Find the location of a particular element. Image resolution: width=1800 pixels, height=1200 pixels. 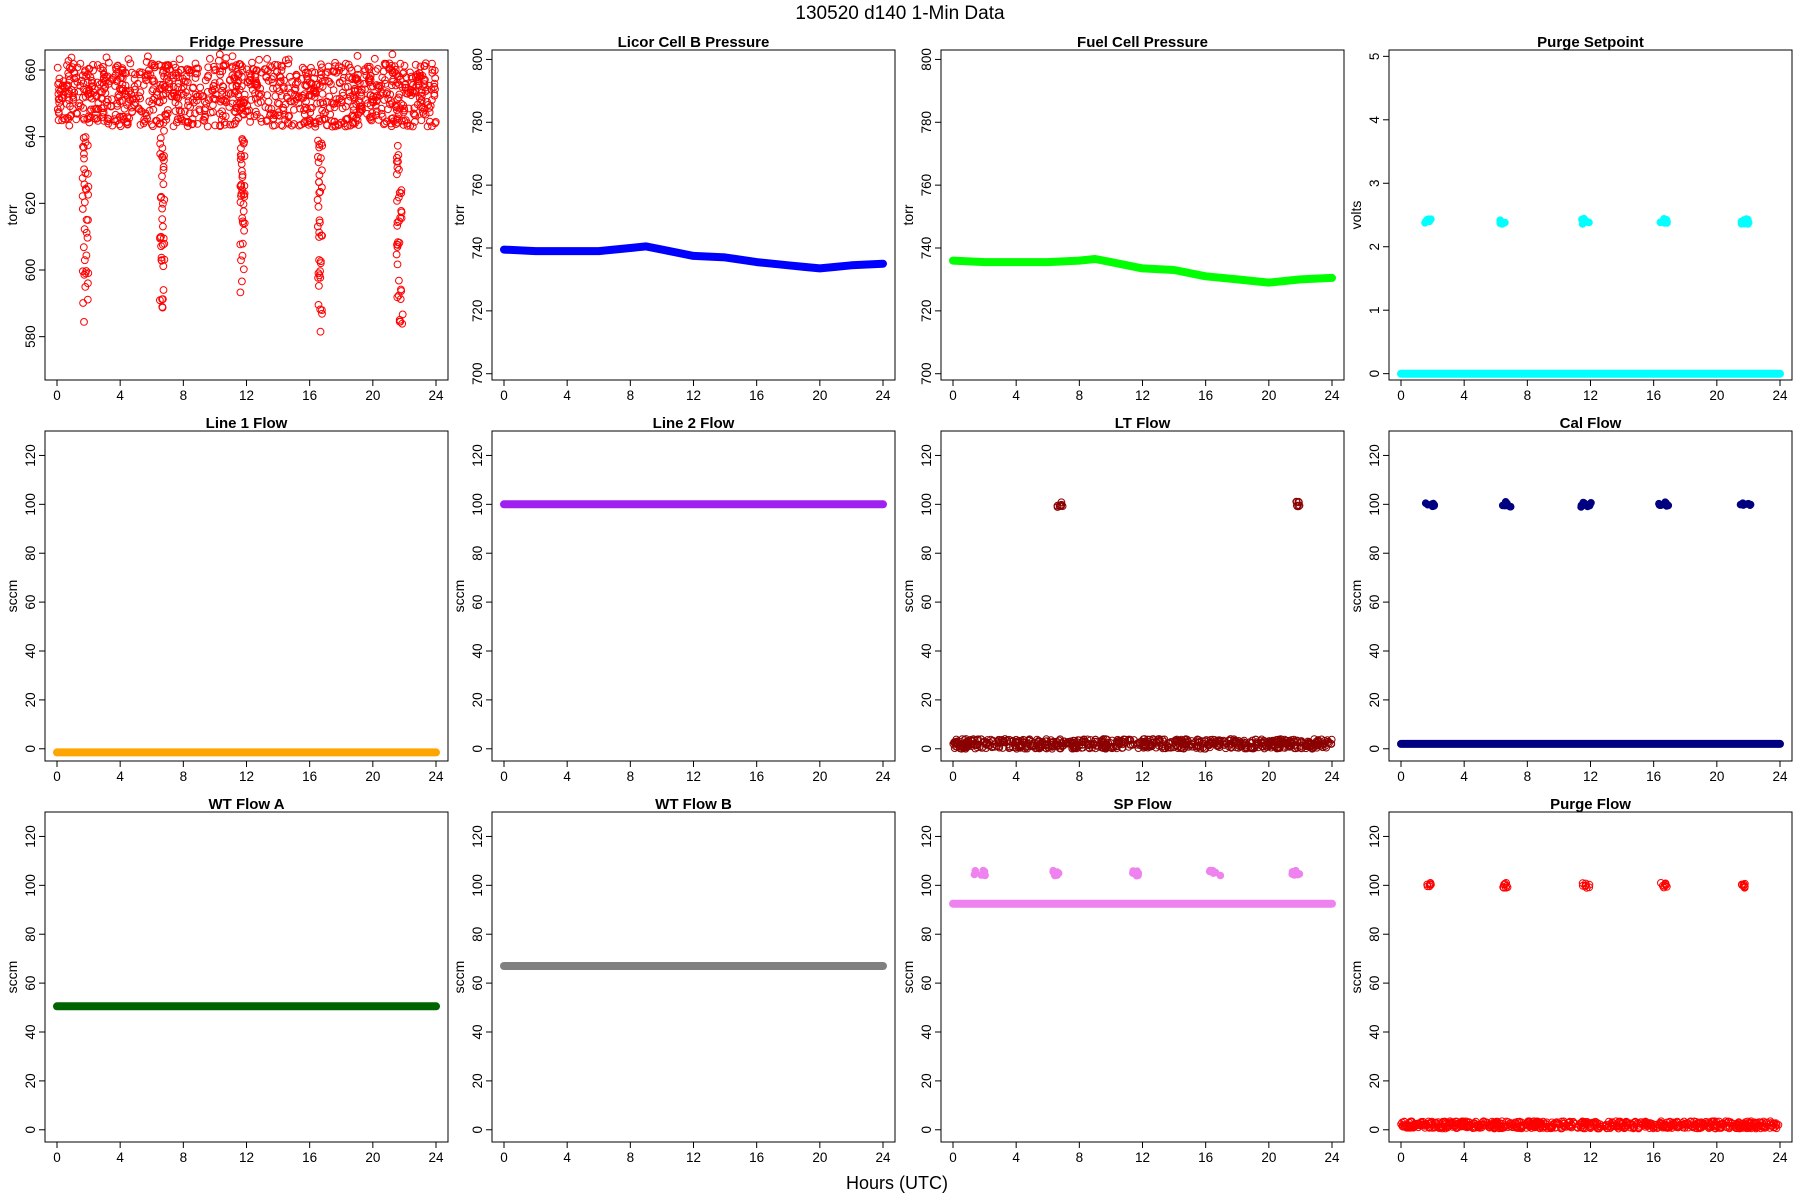

y-tick-label: 3 is located at coordinates (1374, 184).